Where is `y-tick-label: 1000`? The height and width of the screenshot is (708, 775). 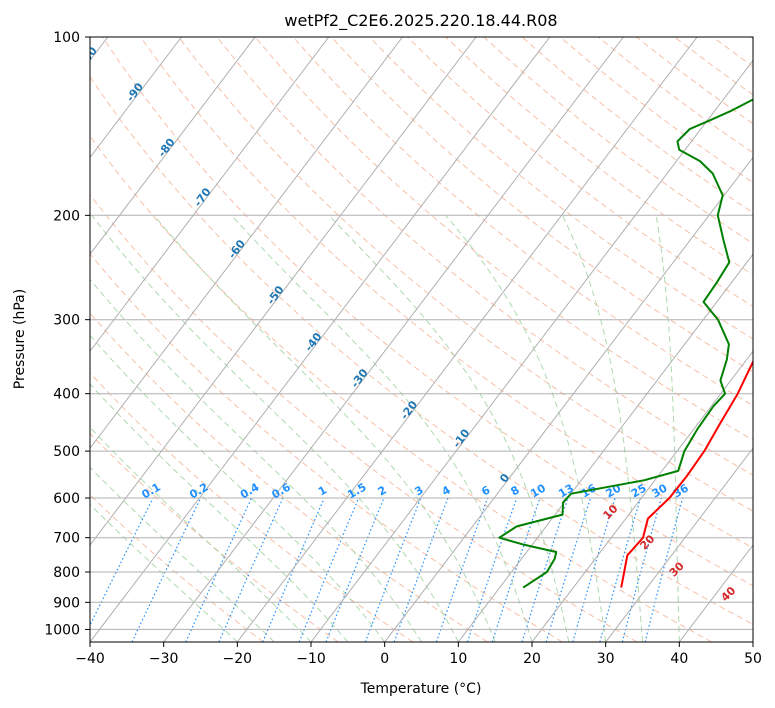
y-tick-label: 1000 is located at coordinates (62, 630).